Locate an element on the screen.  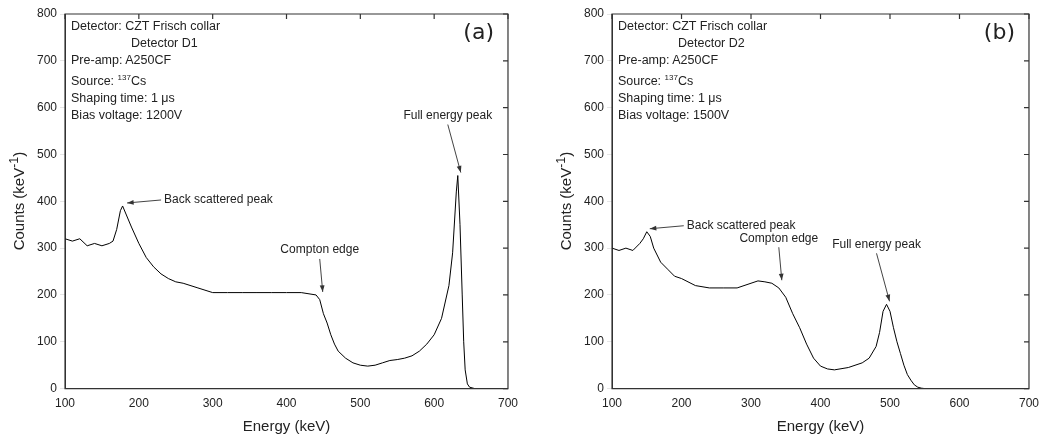
chart-title: (b) is located at coordinates (999, 31).